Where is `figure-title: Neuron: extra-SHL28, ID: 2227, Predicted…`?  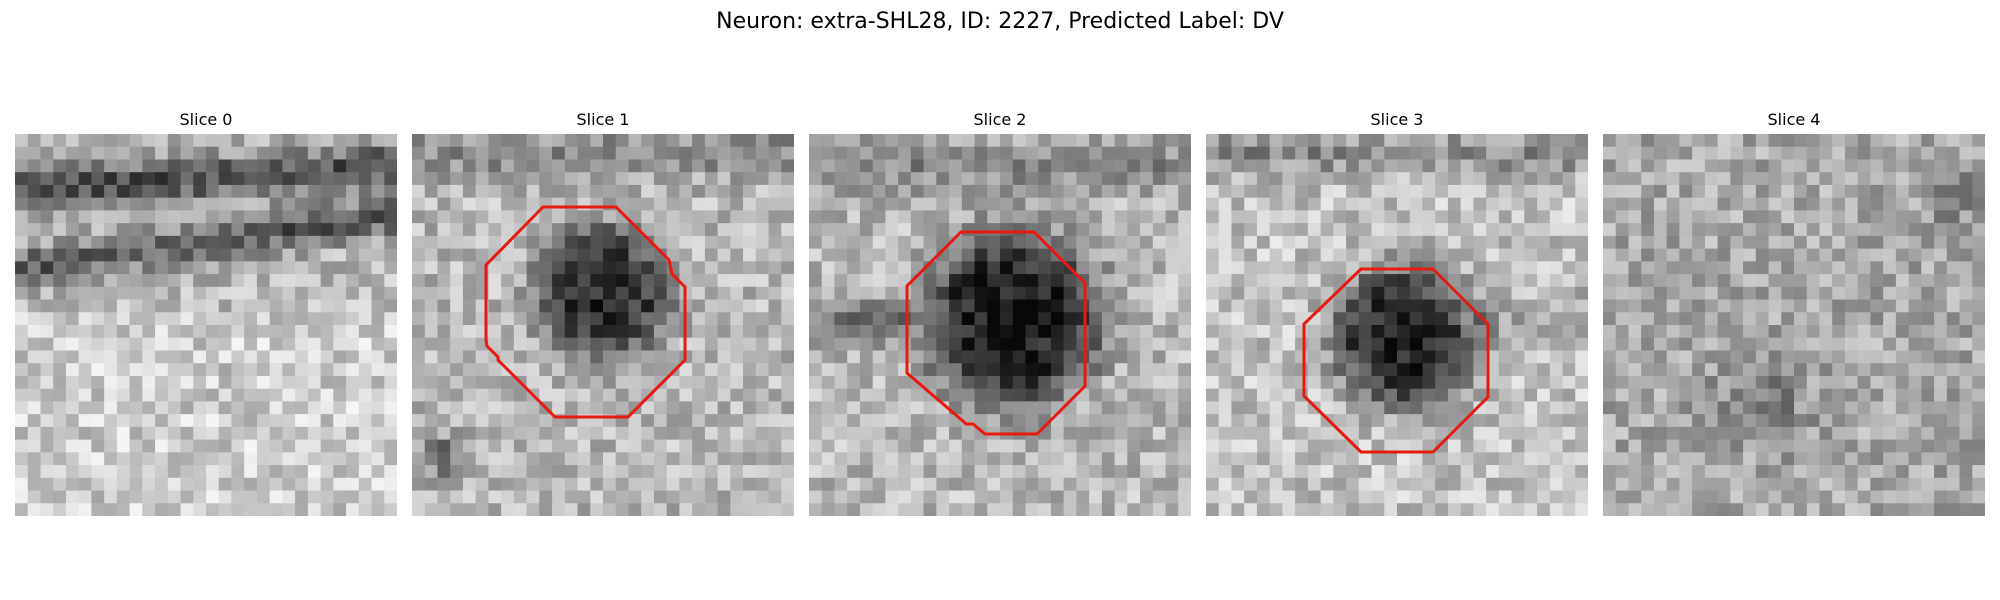 figure-title: Neuron: extra-SHL28, ID: 2227, Predicted… is located at coordinates (1000, 21).